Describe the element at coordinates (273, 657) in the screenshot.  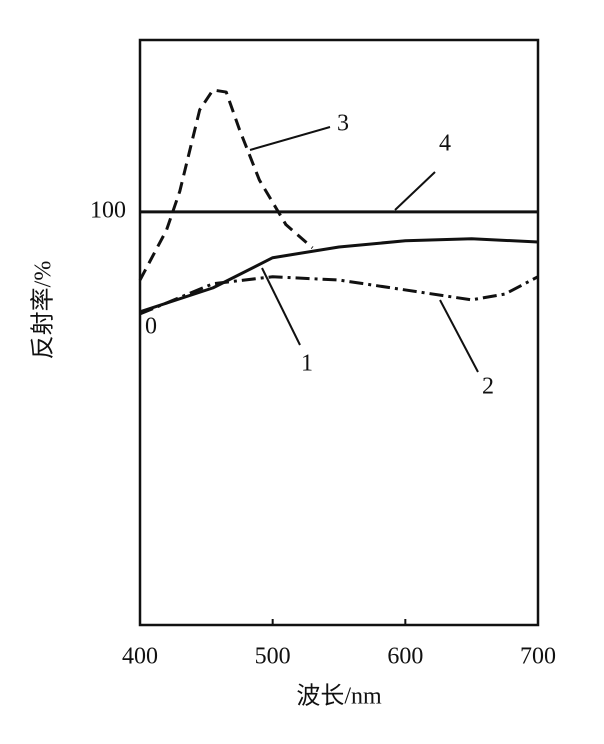
I see `x-tick-label: 500` at that location.